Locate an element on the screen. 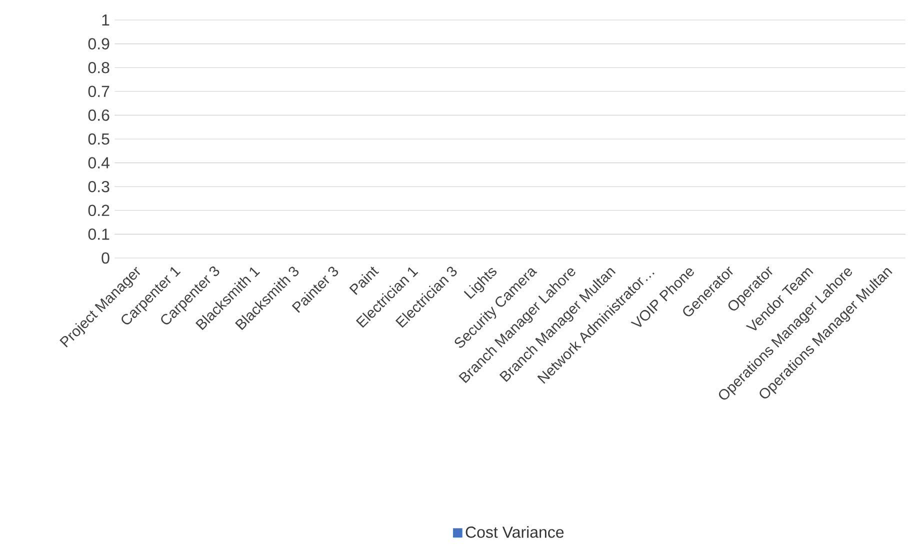 The width and height of the screenshot is (912, 546). legend-label: Cost Variance is located at coordinates (515, 532).